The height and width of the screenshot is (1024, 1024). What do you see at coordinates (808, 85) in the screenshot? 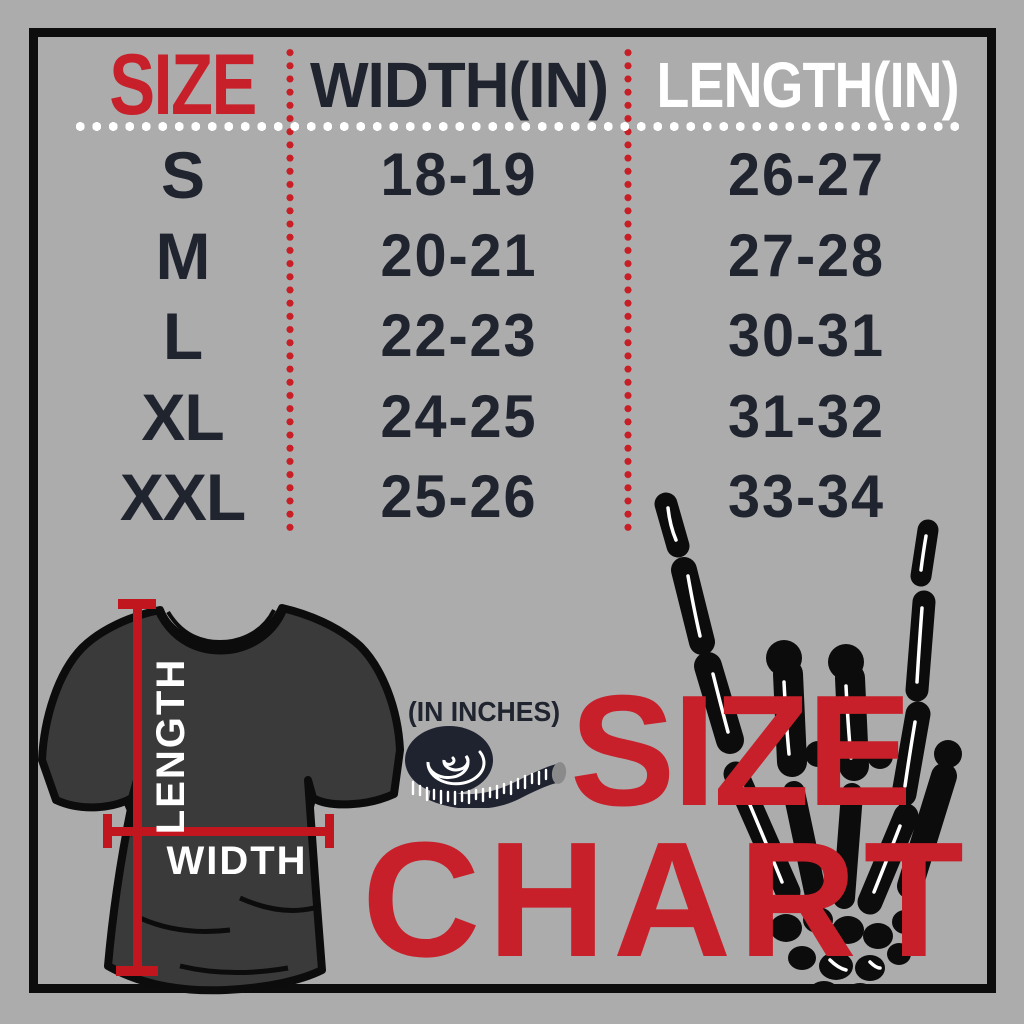
I see `header-length: LENGTH(IN)` at bounding box center [808, 85].